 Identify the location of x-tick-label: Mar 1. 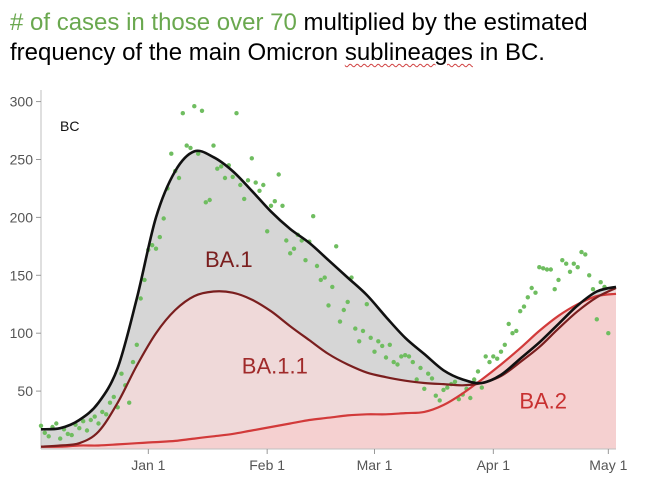
(375, 465).